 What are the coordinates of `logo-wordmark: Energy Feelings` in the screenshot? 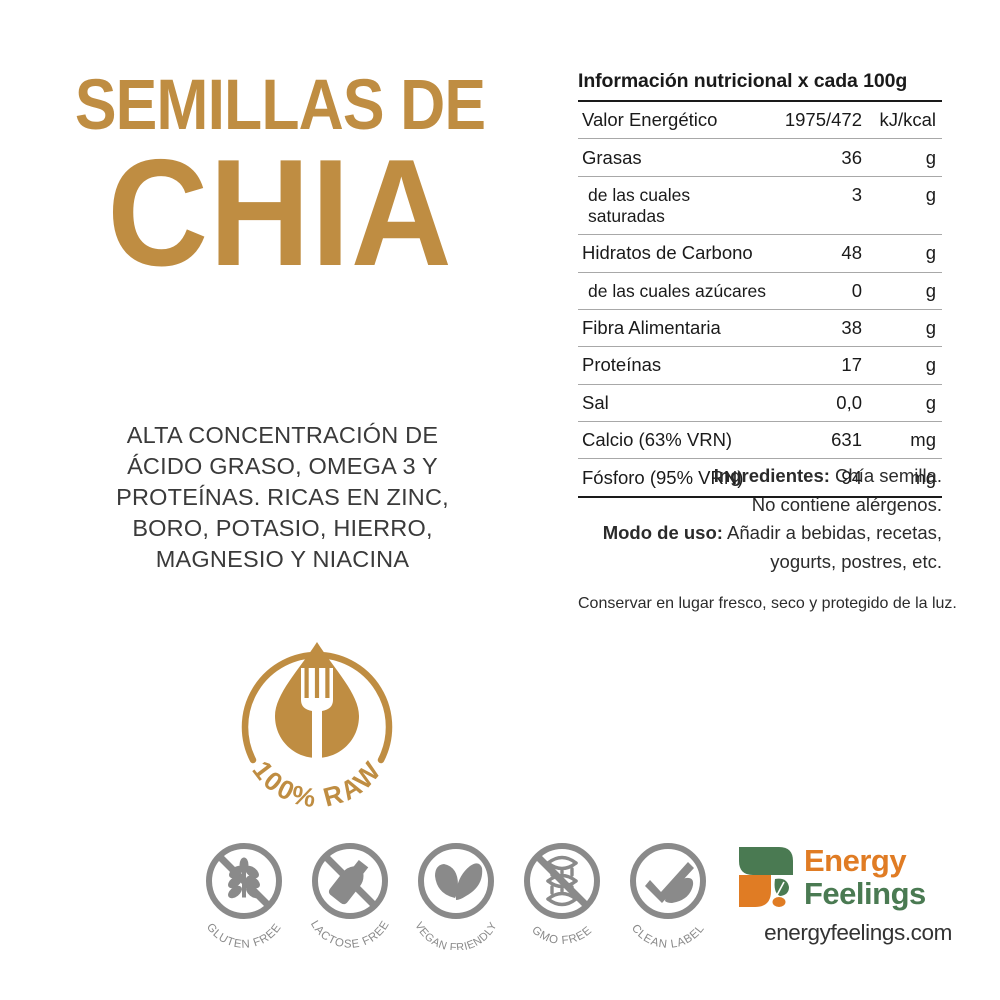 It's located at (865, 877).